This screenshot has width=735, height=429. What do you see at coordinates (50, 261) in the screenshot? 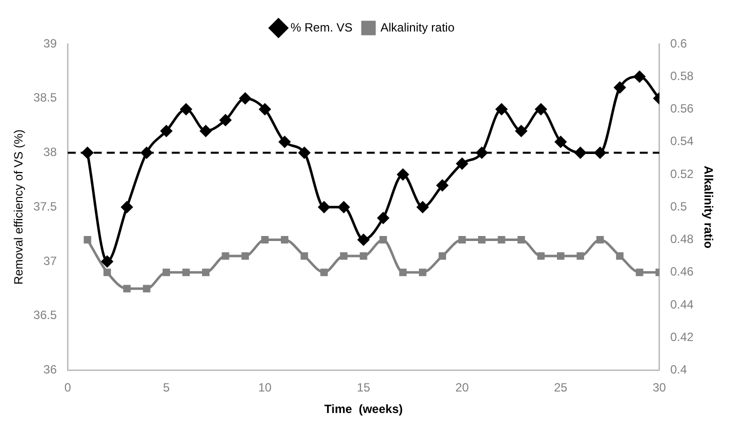
I see `y-tick-label: 37` at bounding box center [50, 261].